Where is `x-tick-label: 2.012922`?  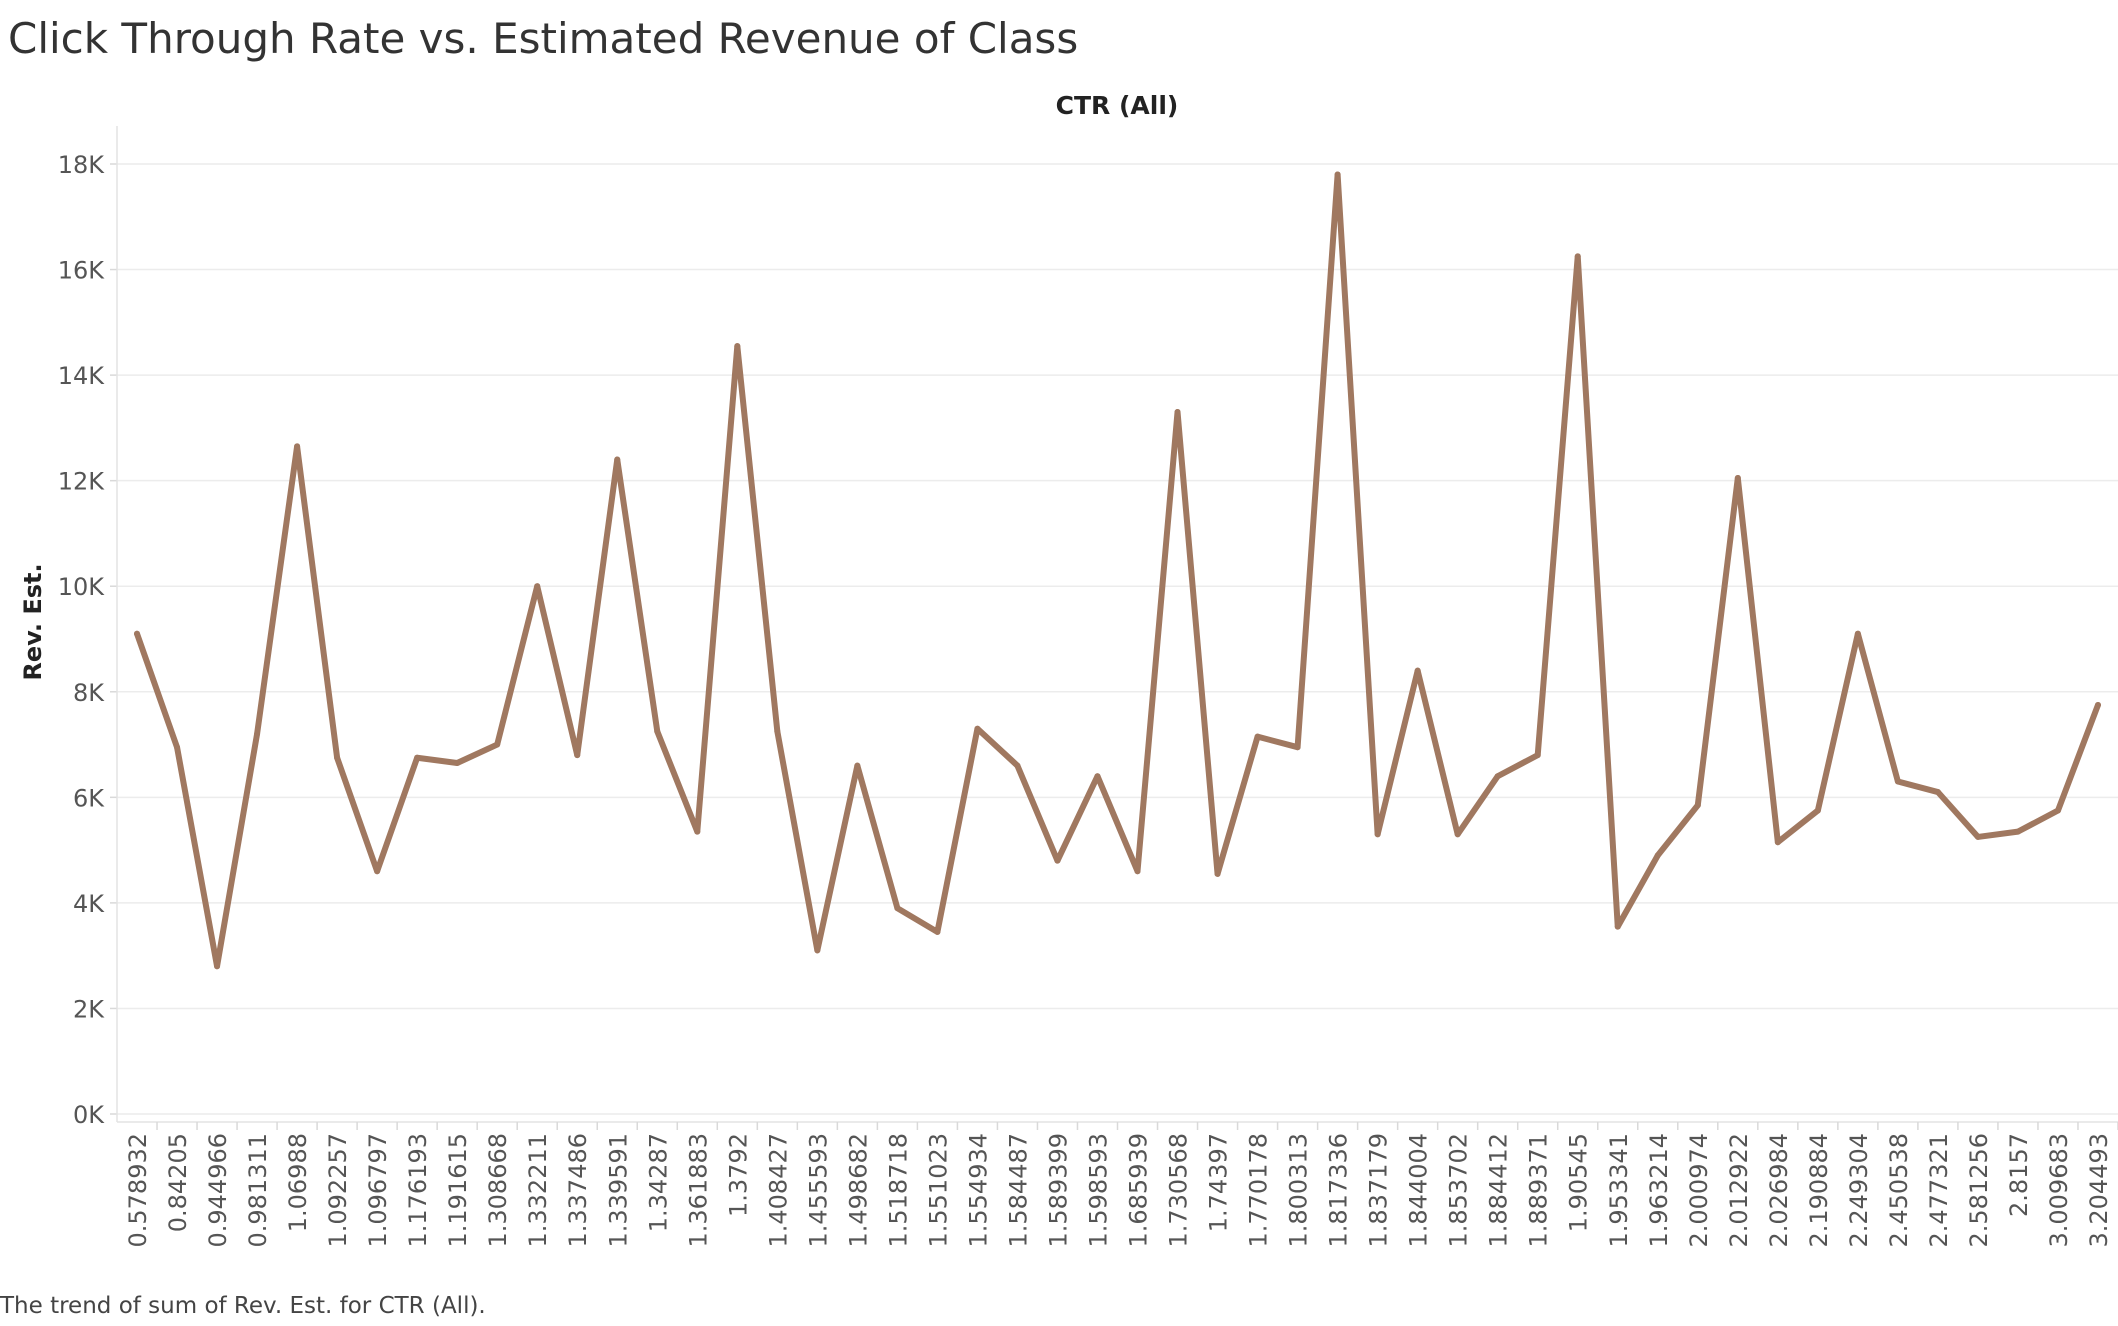 x-tick-label: 2.012922 is located at coordinates (1739, 1190).